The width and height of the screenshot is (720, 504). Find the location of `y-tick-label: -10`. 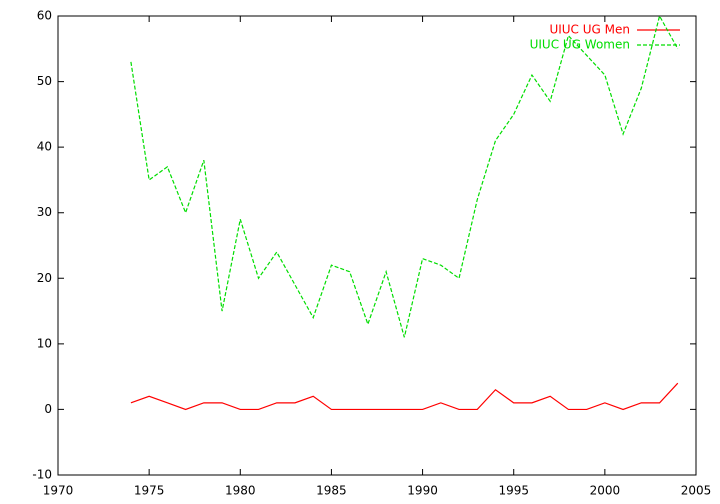

y-tick-label: -10 is located at coordinates (42, 475).